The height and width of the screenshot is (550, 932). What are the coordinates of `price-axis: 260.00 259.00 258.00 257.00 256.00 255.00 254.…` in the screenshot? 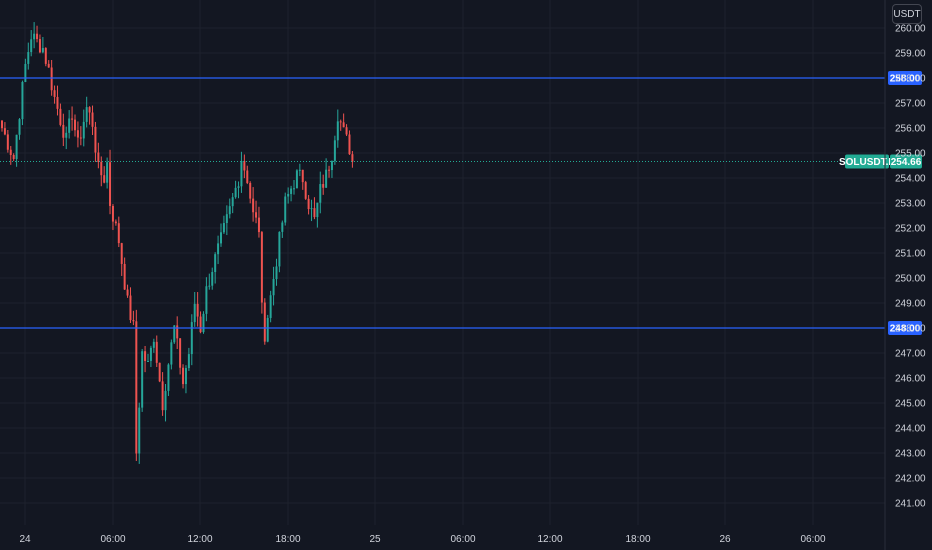 It's located at (910, 267).